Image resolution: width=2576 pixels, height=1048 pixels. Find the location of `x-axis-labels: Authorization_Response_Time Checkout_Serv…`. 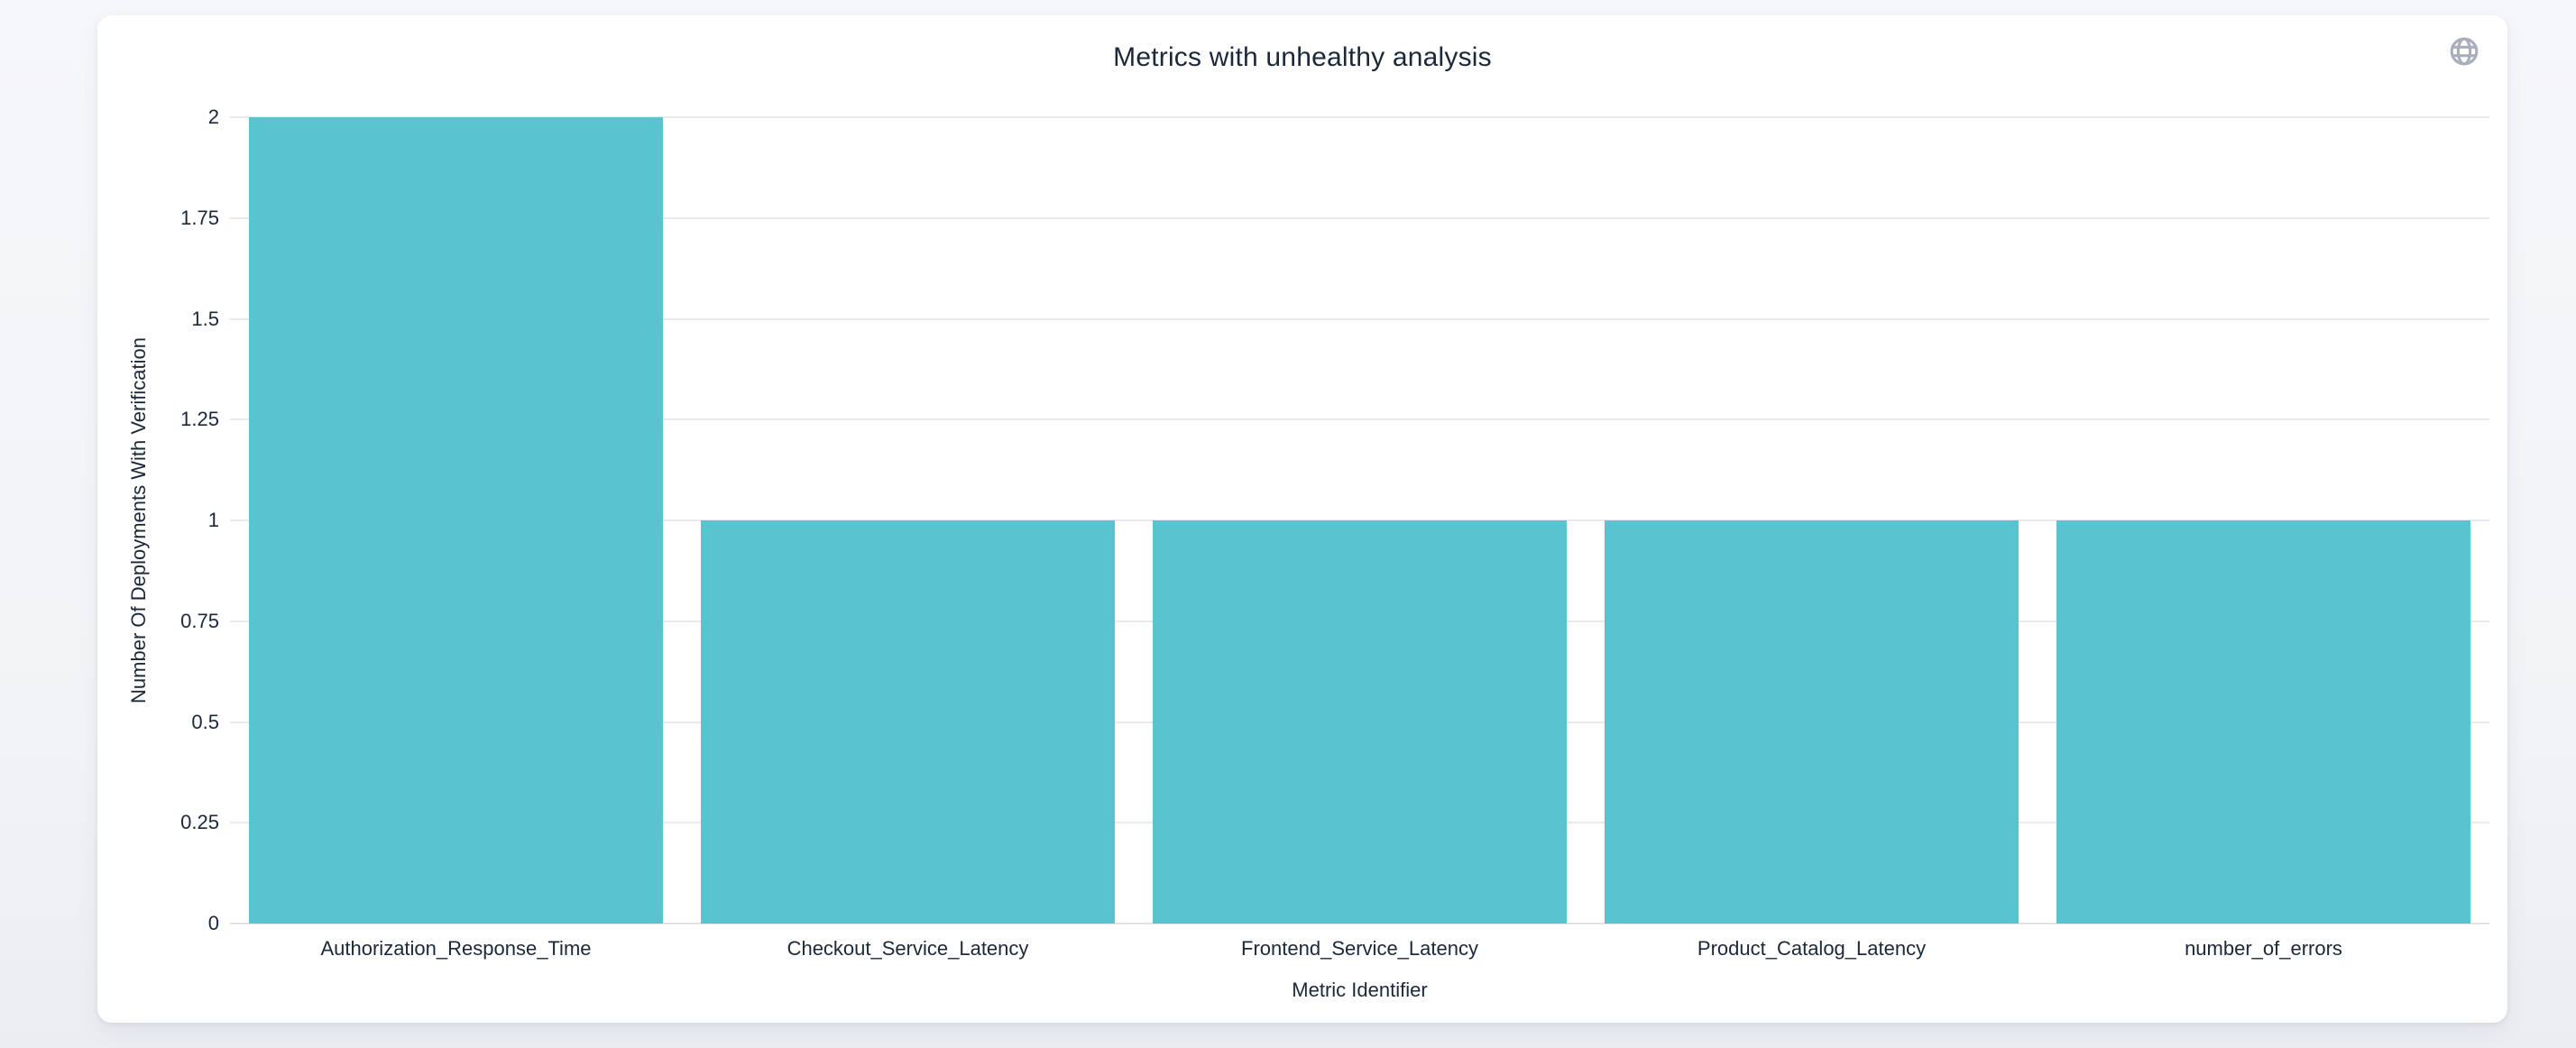

x-axis-labels: Authorization_Response_Time Checkout_Serv… is located at coordinates (1359, 949).